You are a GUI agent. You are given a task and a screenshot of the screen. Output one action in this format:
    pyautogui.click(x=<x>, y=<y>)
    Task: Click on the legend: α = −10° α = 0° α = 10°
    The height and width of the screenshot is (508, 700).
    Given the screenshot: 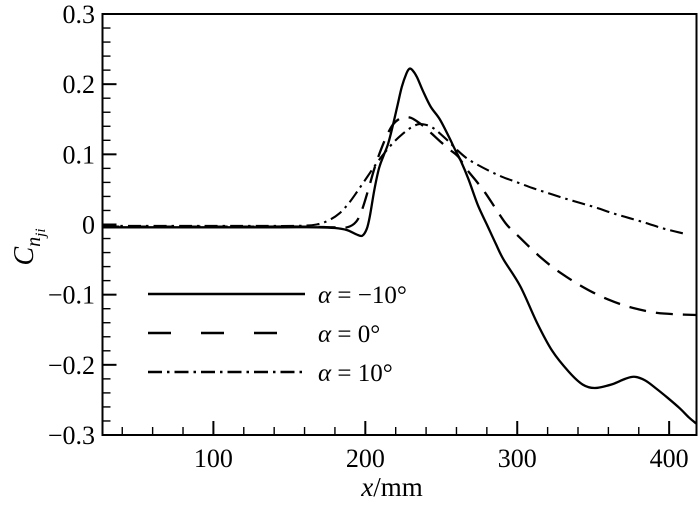 What is the action you would take?
    pyautogui.click(x=277, y=334)
    